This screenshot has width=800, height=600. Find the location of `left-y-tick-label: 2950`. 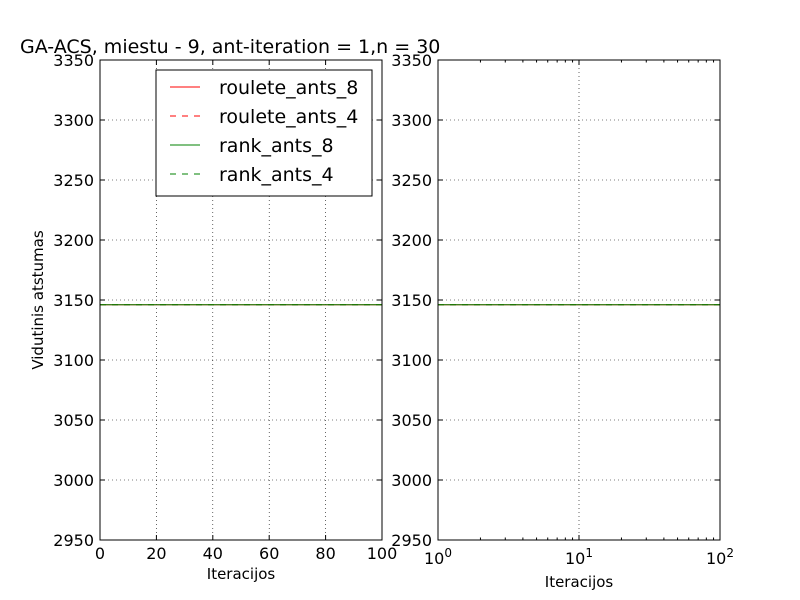

left-y-tick-label: 2950 is located at coordinates (73, 540).